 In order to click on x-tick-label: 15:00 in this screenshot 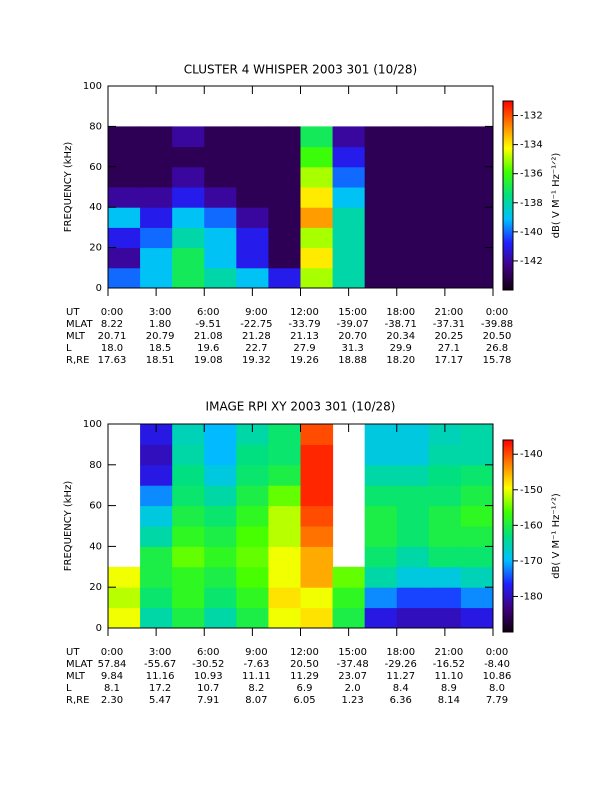, I will do `click(352, 652)`.